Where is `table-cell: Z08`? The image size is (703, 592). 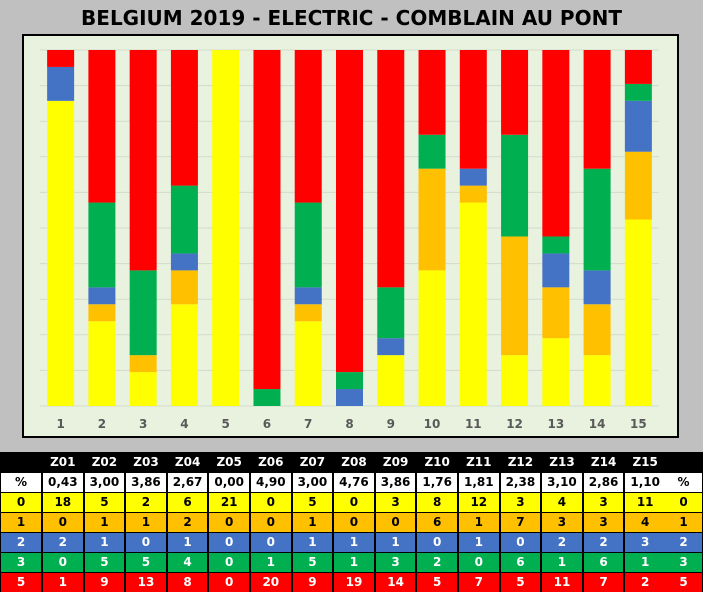
table-cell: Z08 is located at coordinates (354, 462).